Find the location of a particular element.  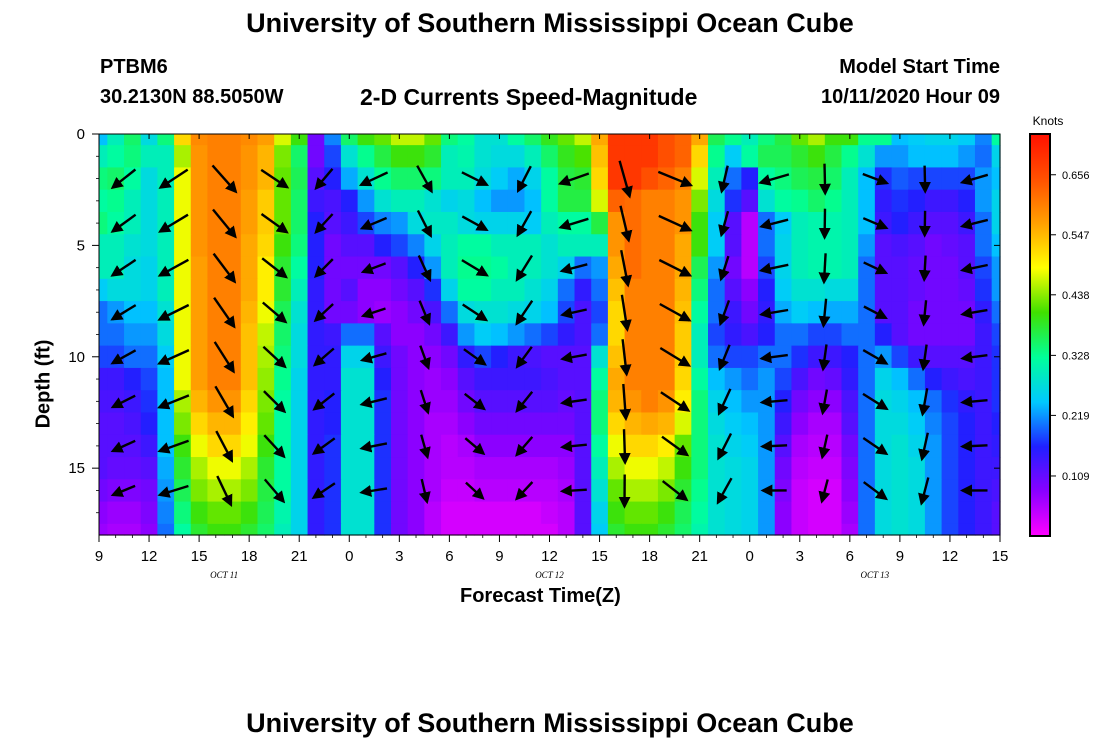

y-tick-label: 5 is located at coordinates (81, 245).